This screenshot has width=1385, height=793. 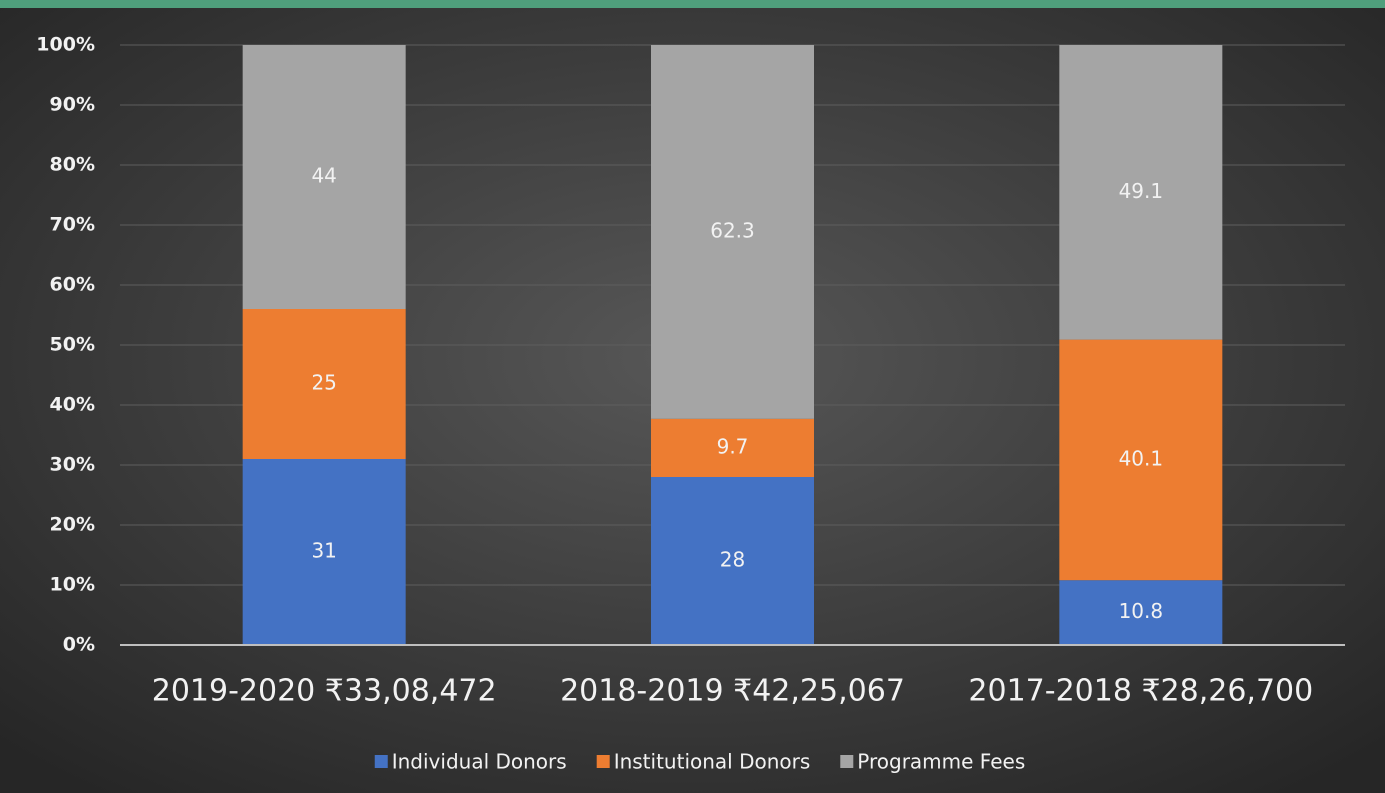 What do you see at coordinates (72, 405) in the screenshot?
I see `y-tick-label: 40%` at bounding box center [72, 405].